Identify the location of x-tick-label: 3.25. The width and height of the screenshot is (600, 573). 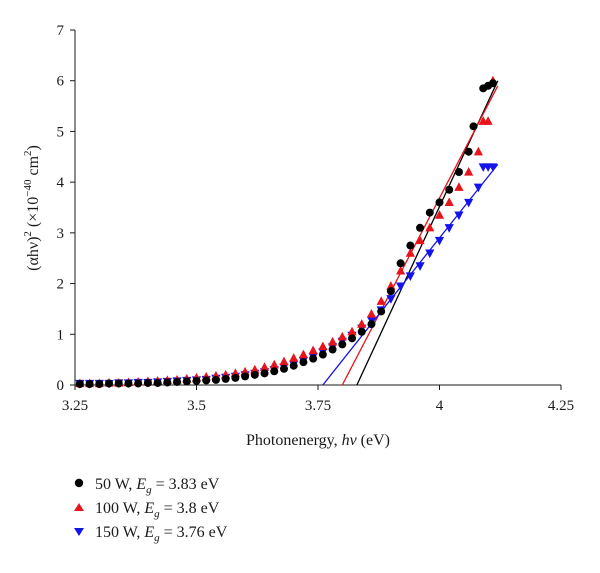
(75, 406).